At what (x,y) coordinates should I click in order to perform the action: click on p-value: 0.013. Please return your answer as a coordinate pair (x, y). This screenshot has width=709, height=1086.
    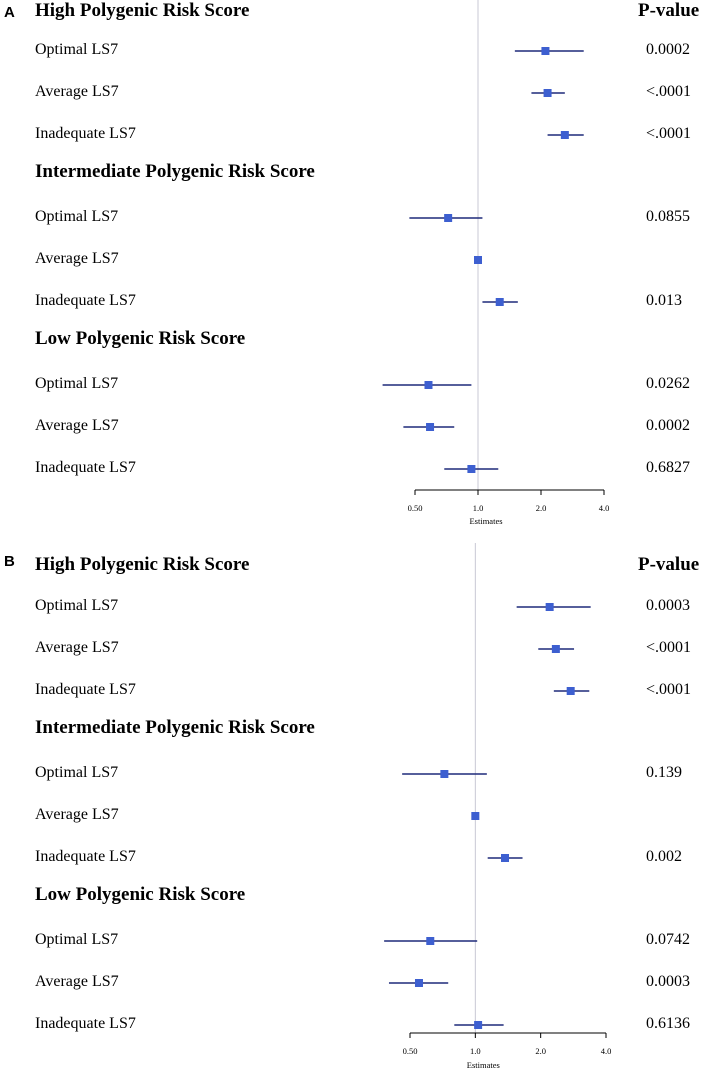
    Looking at the image, I should click on (664, 300).